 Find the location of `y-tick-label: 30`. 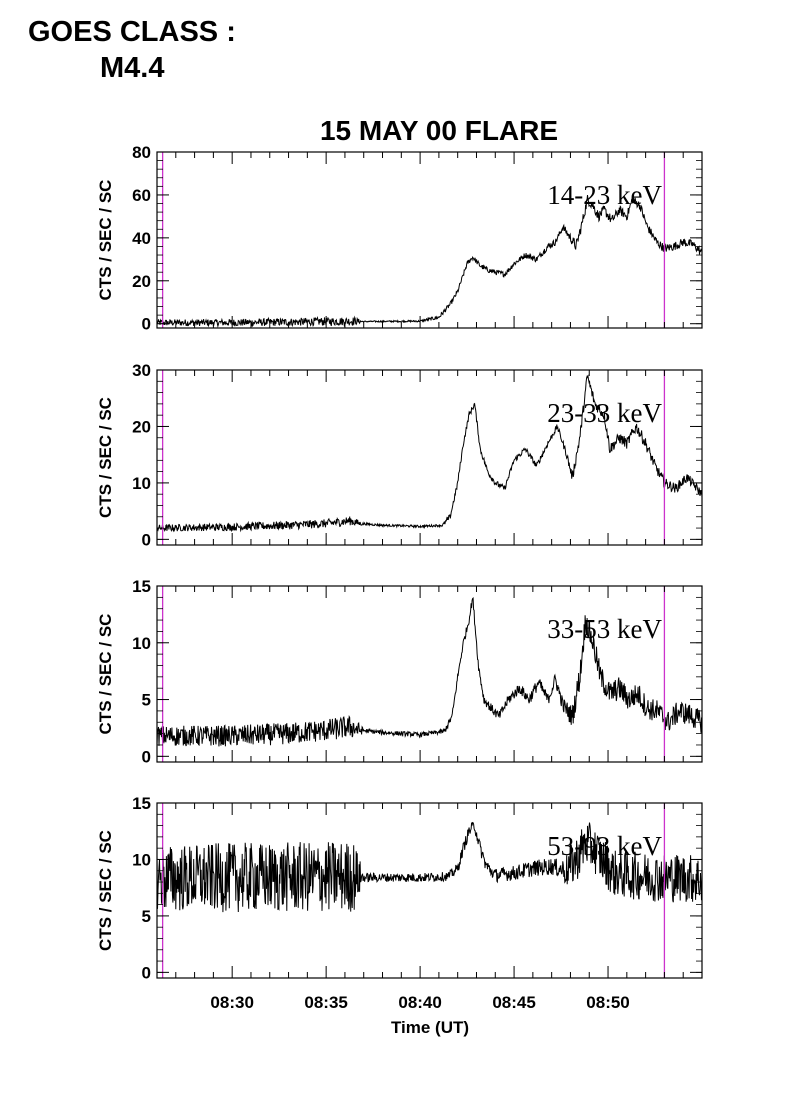

y-tick-label: 30 is located at coordinates (141, 370).